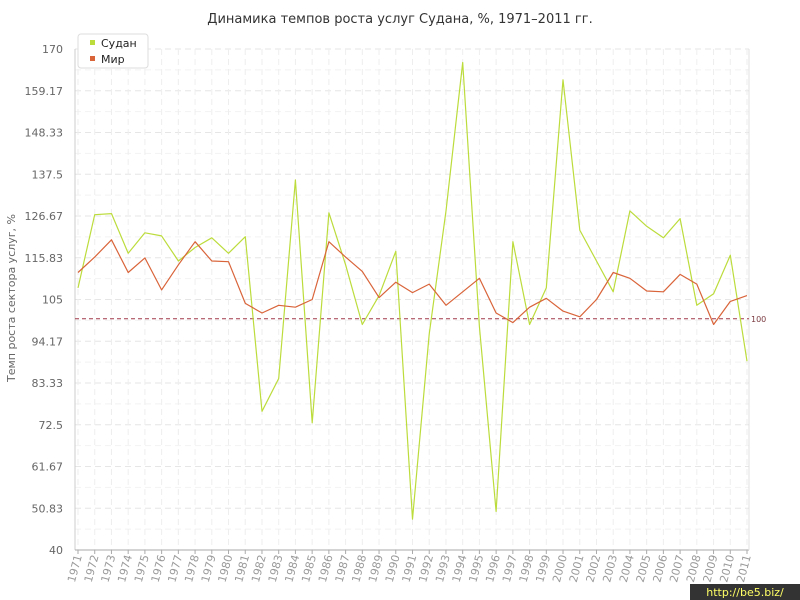  I want to click on reference-line-group: 100, so click(420, 319).